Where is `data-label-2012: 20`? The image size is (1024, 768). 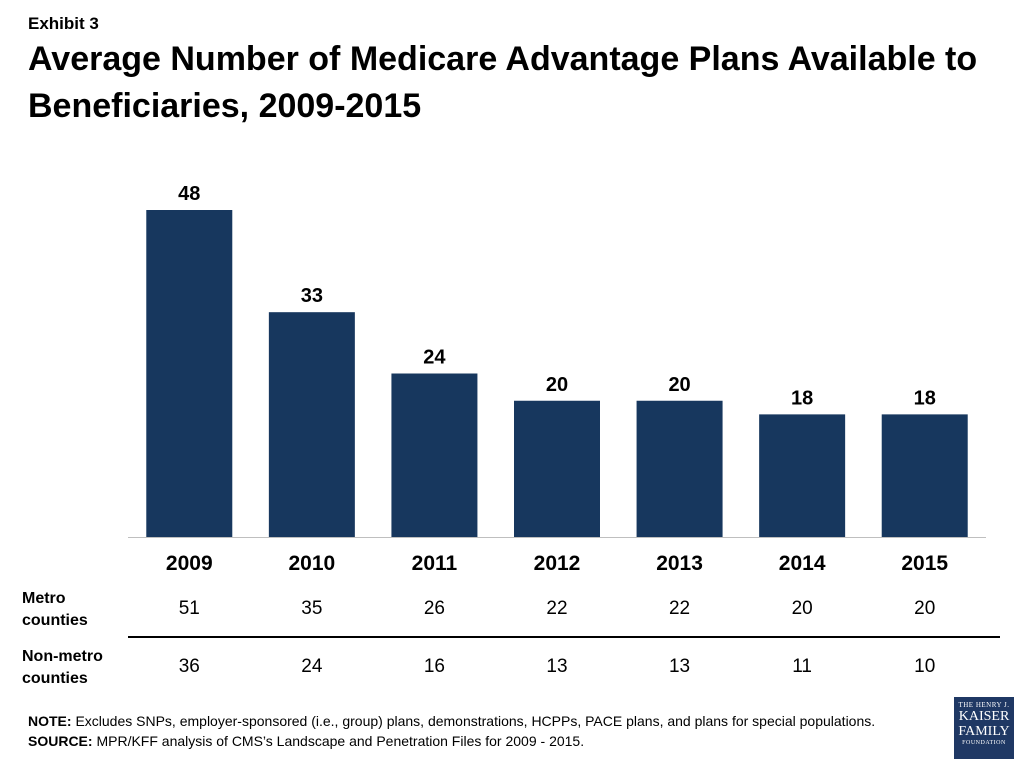
data-label-2012: 20 is located at coordinates (557, 385).